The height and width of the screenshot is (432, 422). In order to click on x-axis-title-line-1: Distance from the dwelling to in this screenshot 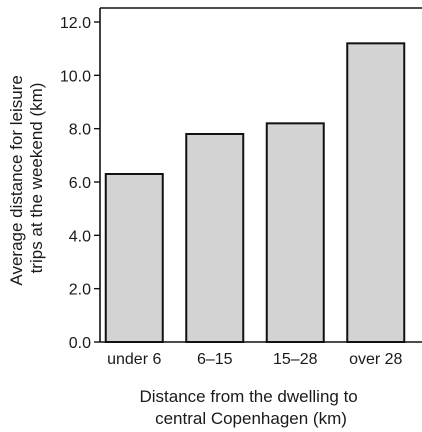, I will do `click(248, 396)`.